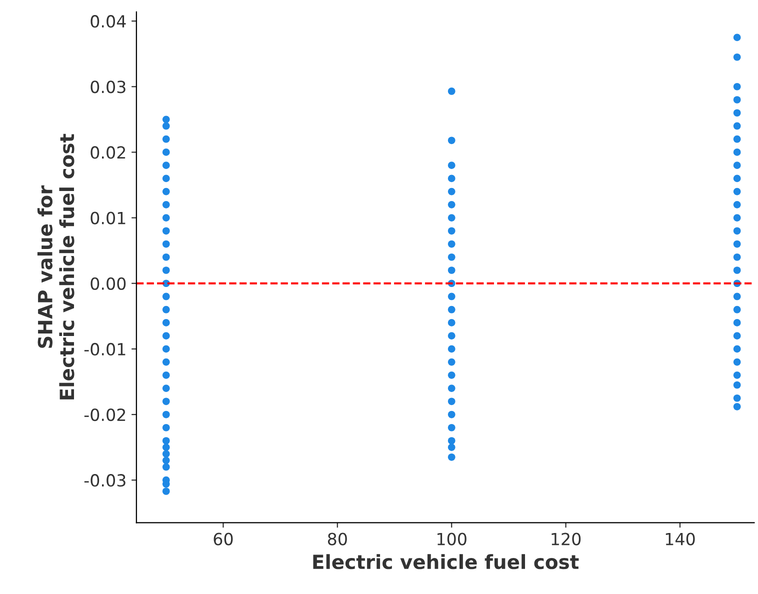 Image resolution: width=758 pixels, height=594 pixels. I want to click on y-tick-label: 0.02, so click(108, 152).